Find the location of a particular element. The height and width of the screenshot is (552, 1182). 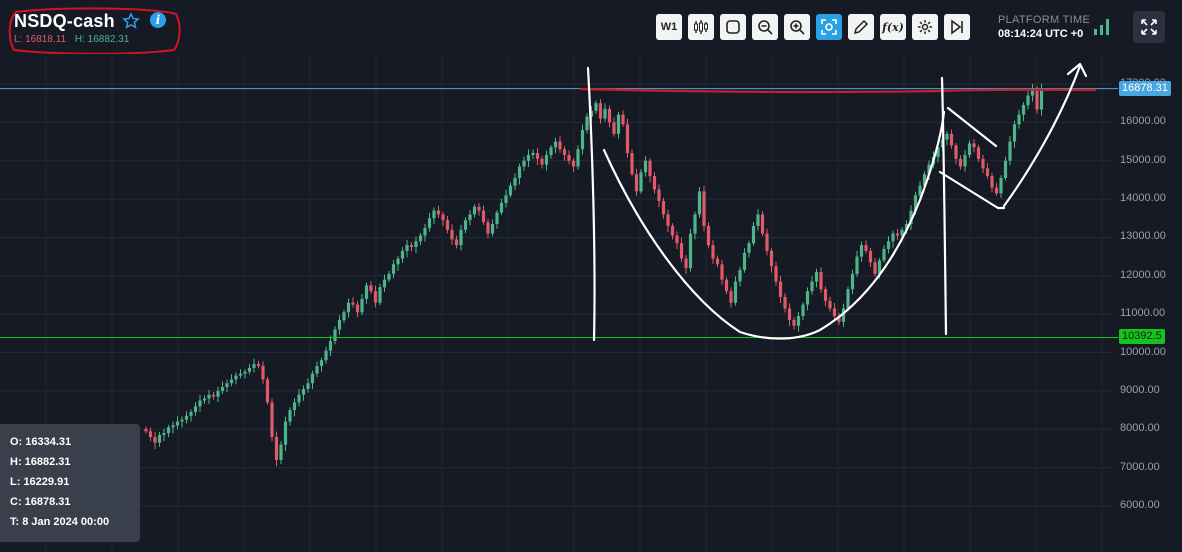

support-price-tag: 10392.5 is located at coordinates (1142, 337).